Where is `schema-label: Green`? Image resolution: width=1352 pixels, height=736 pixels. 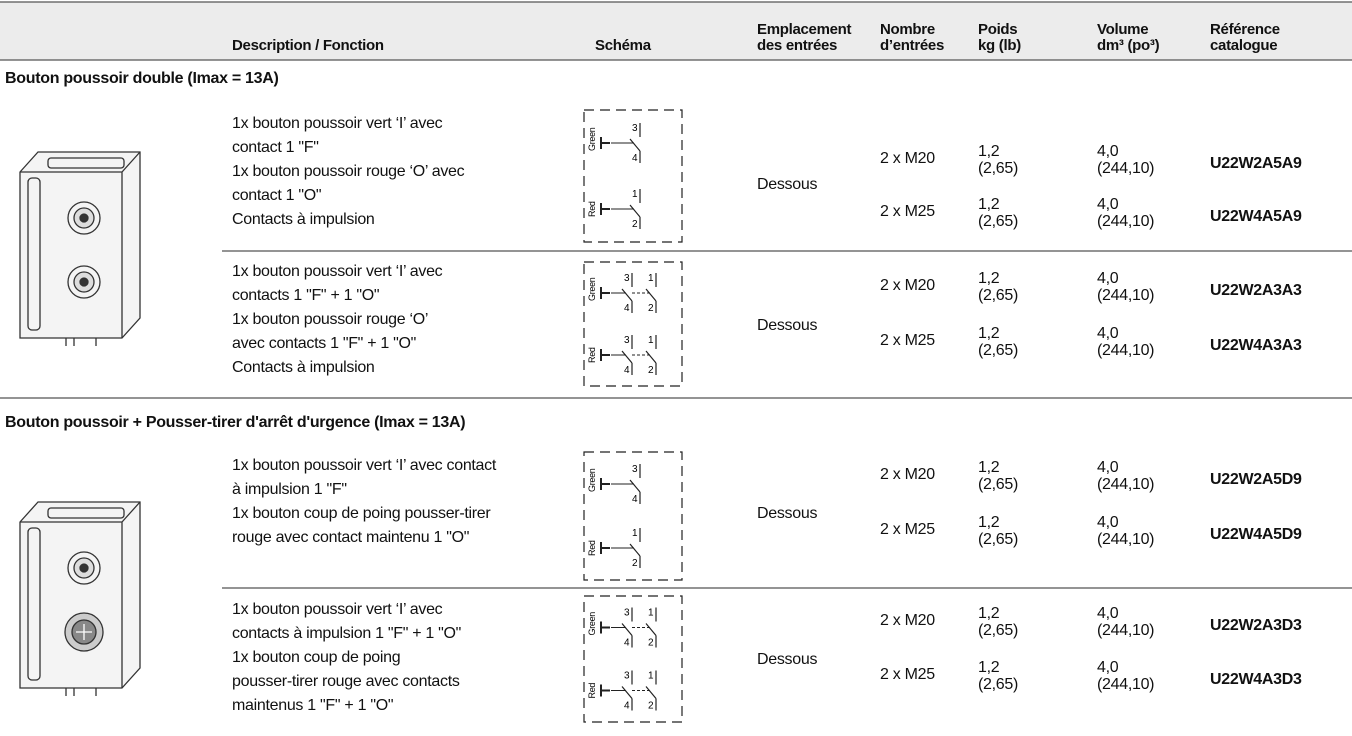
schema-label: Green is located at coordinates (592, 139).